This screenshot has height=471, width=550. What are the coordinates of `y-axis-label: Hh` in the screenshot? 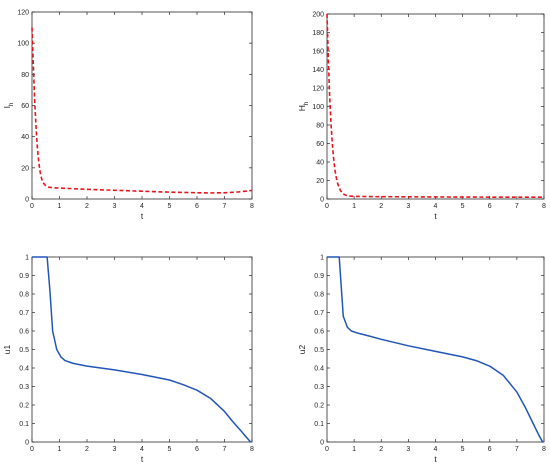 It's located at (303, 106).